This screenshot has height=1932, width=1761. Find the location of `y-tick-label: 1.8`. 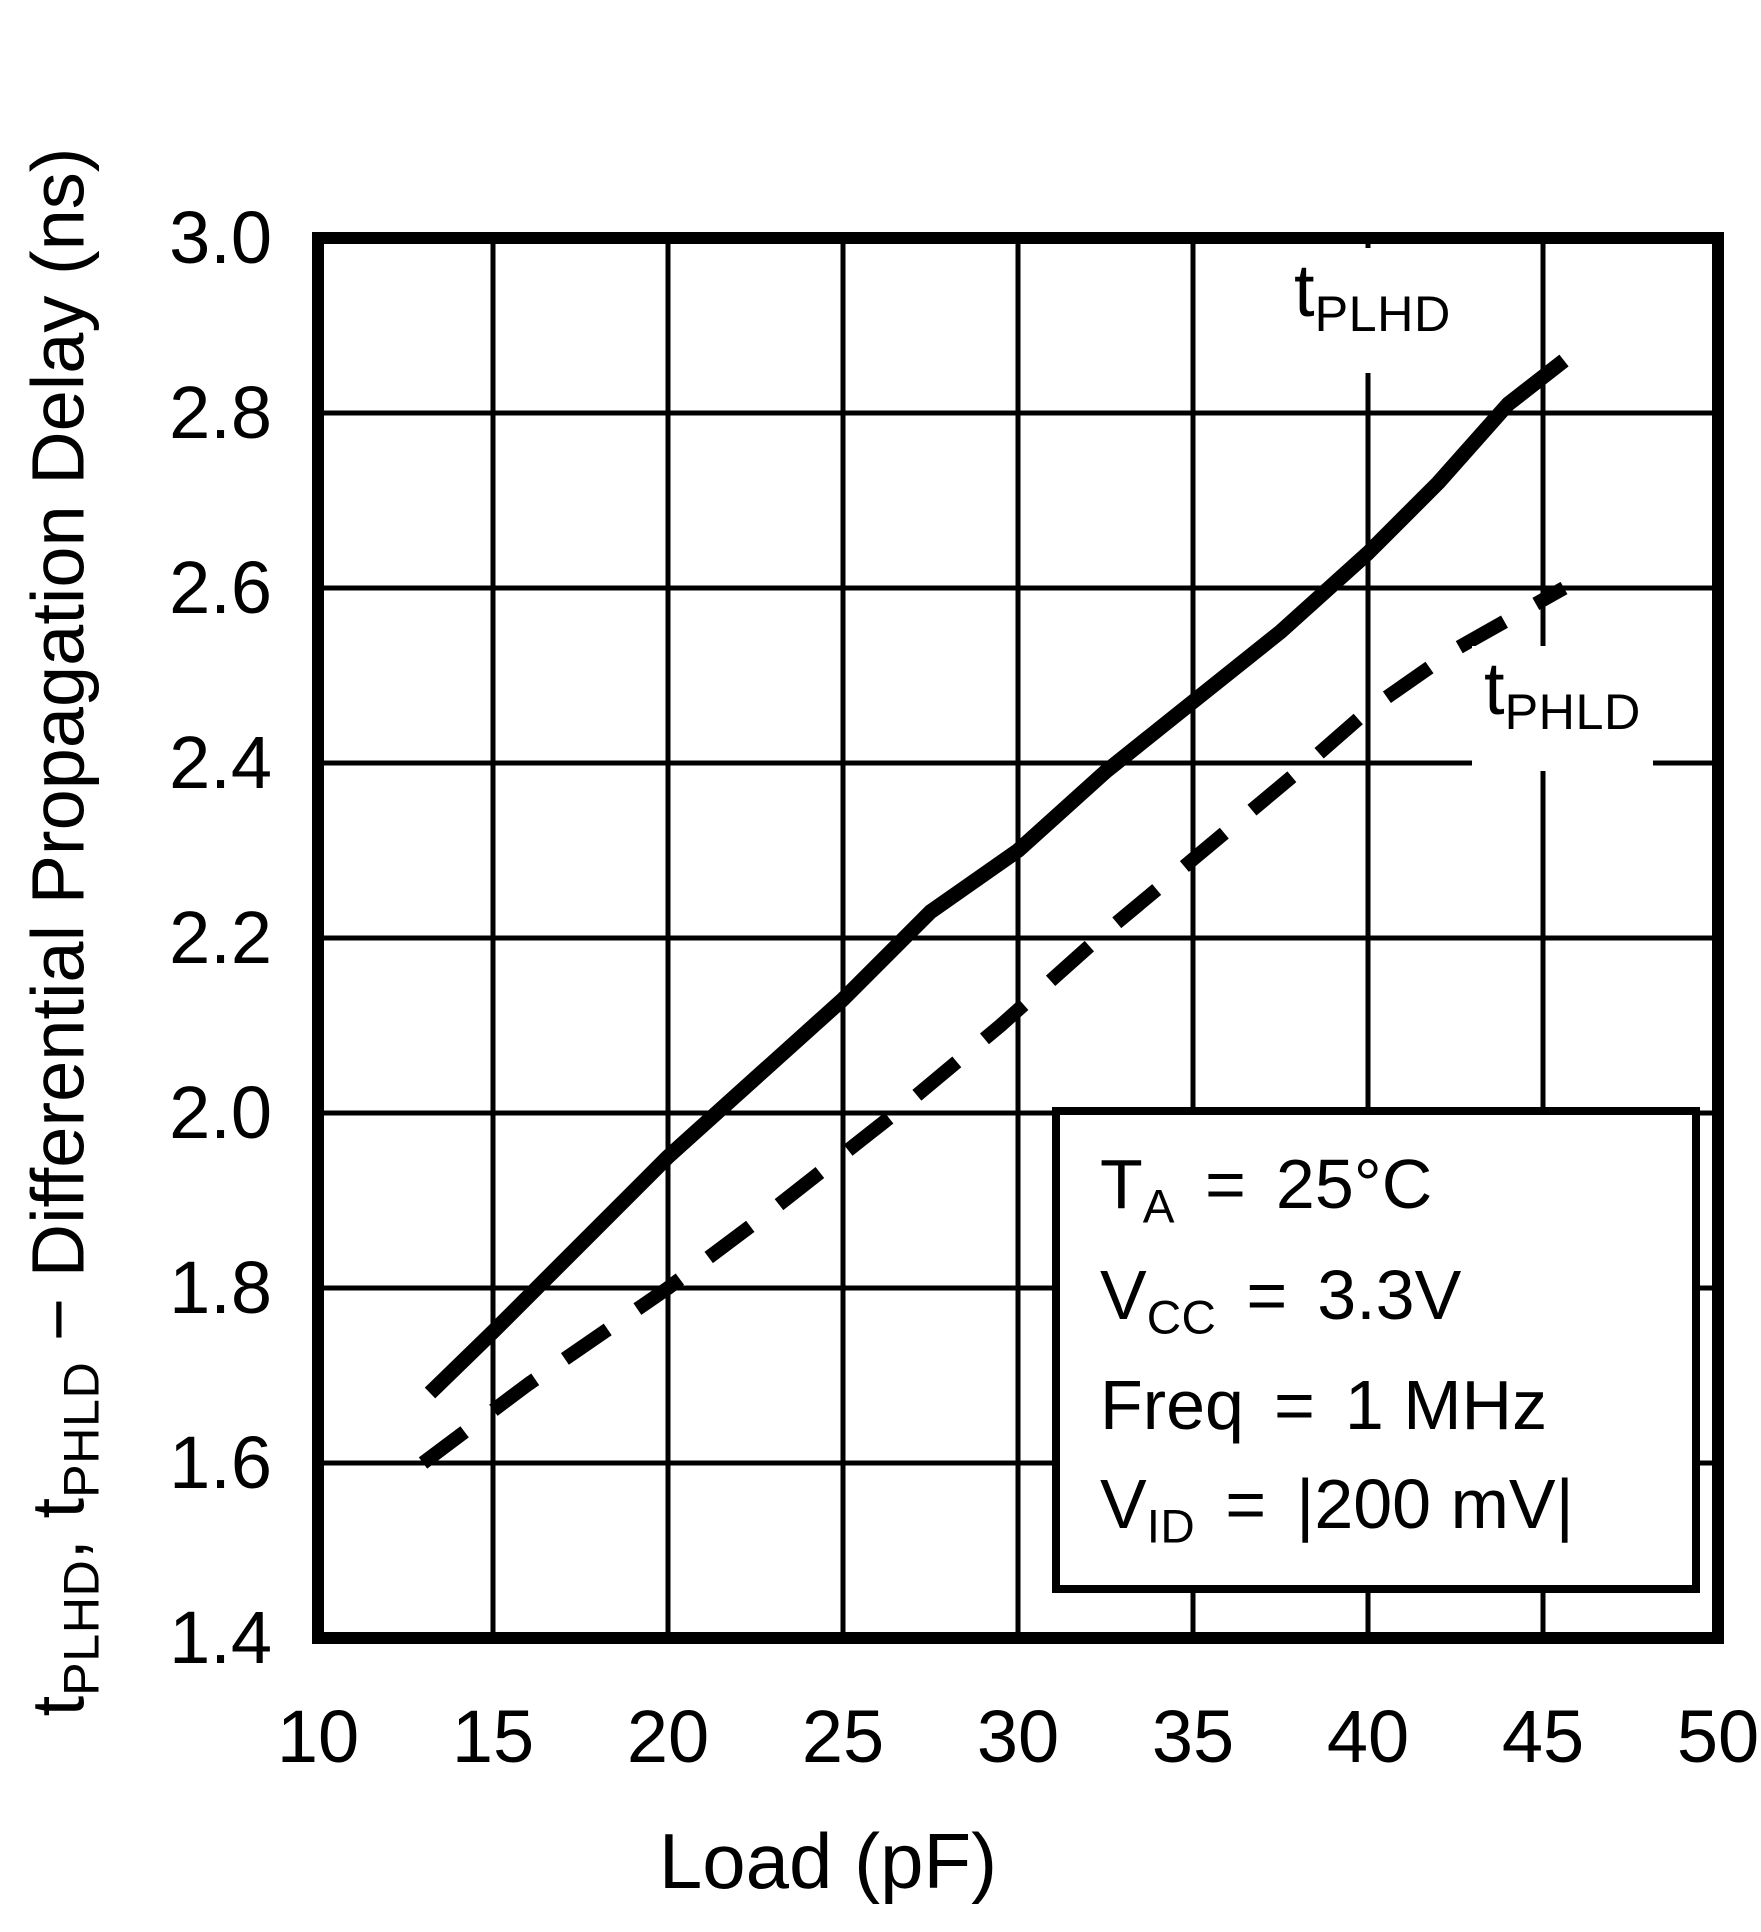

y-tick-label: 1.8 is located at coordinates (220, 1287).